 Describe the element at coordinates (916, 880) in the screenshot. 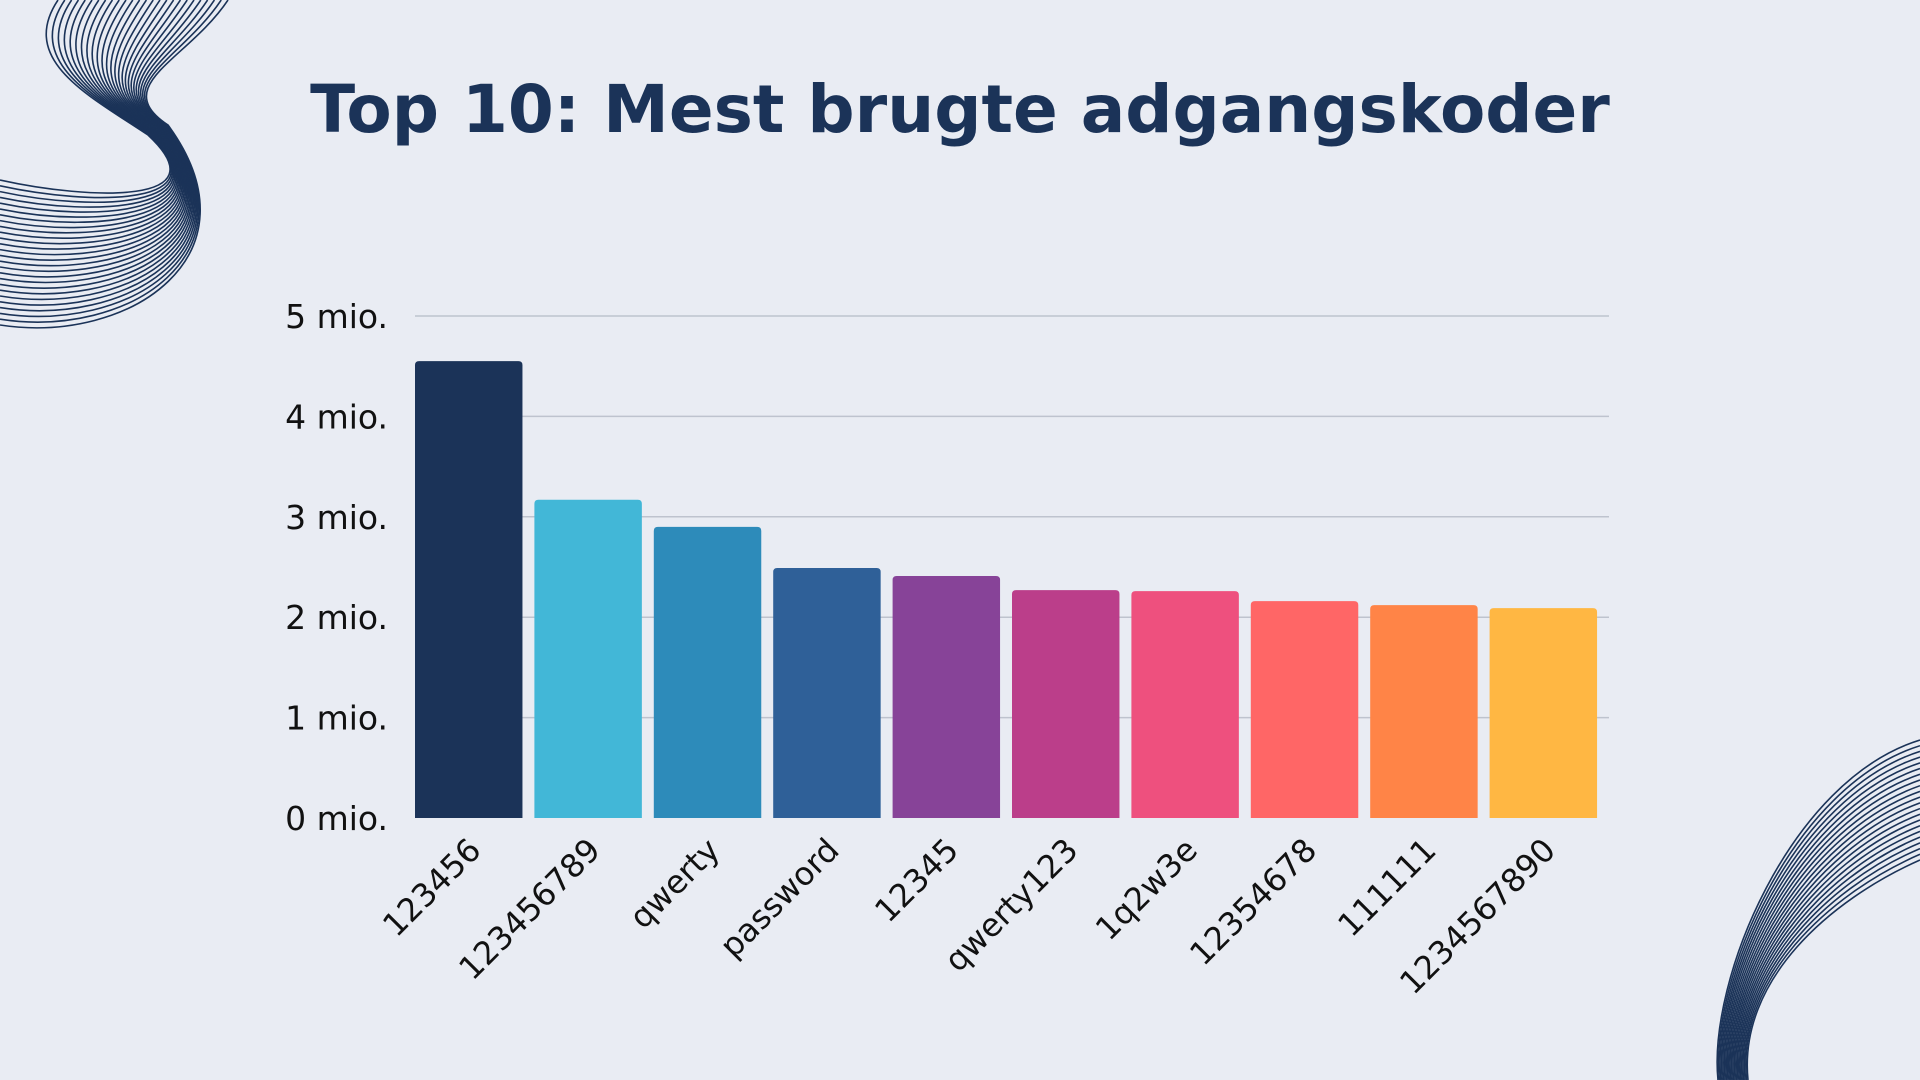

I see `x-tick-label: 12345` at that location.